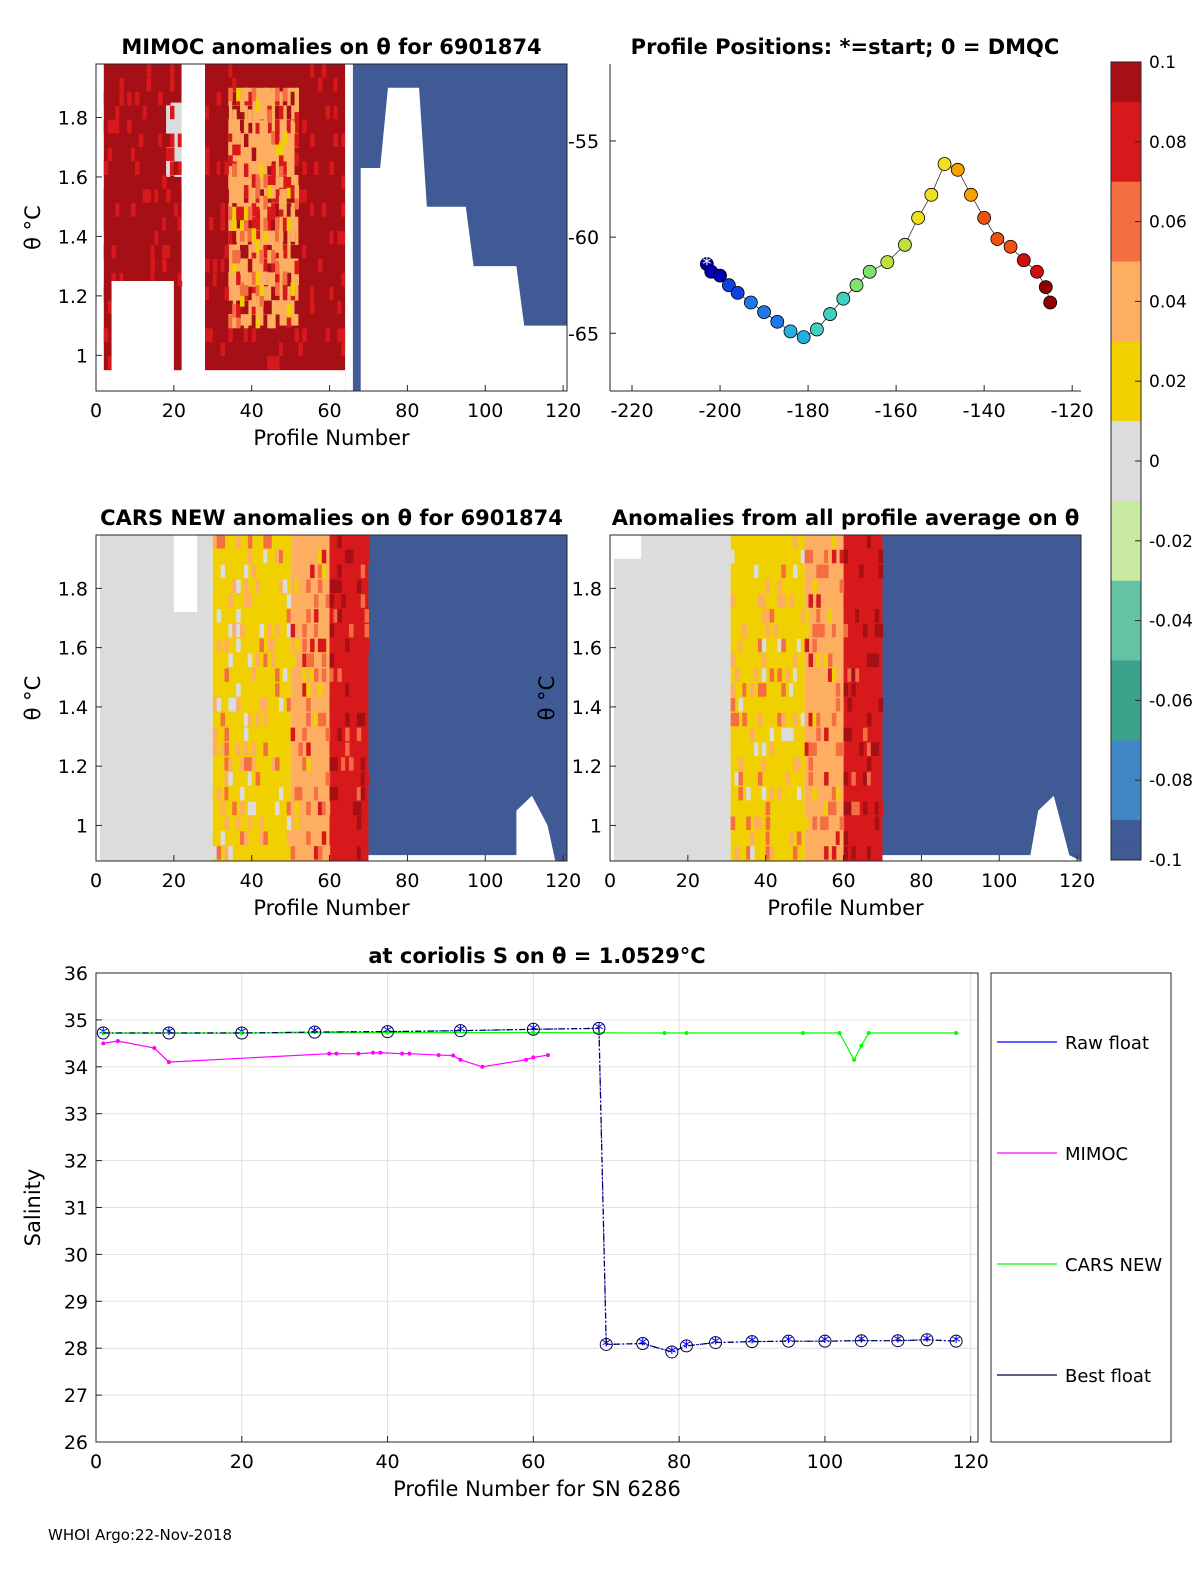 This screenshot has height=1575, width=1200. Describe the element at coordinates (140, 1535) in the screenshot. I see `footer-stamp: WHOI Argo:22-Nov-2018` at that location.